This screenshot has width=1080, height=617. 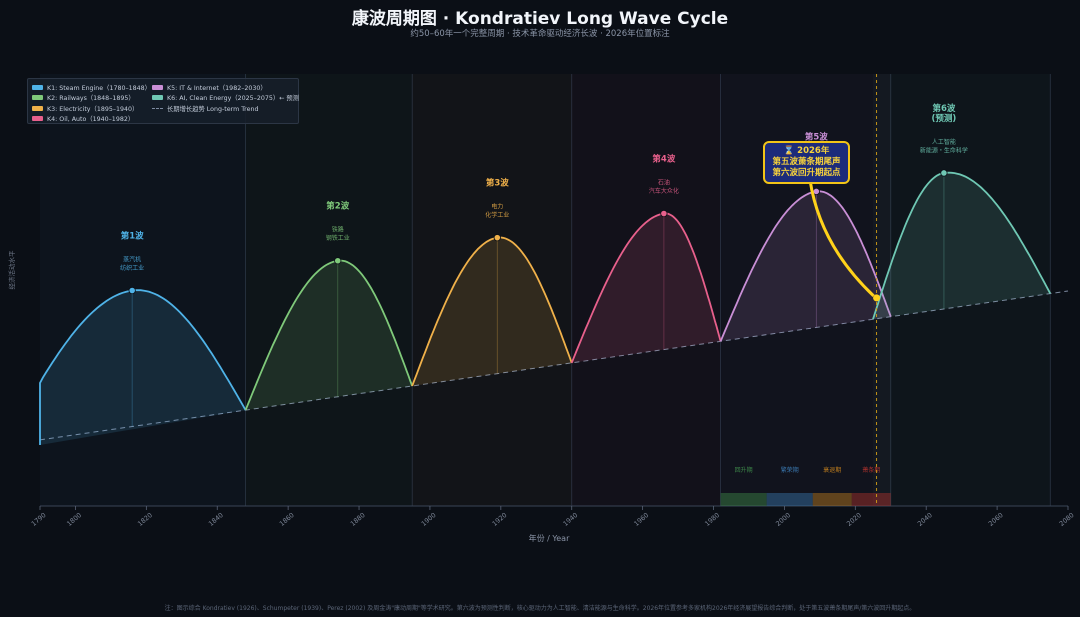 I want to click on legend-item: K3: Electricity（1895–1940）, so click(x=92, y=108).